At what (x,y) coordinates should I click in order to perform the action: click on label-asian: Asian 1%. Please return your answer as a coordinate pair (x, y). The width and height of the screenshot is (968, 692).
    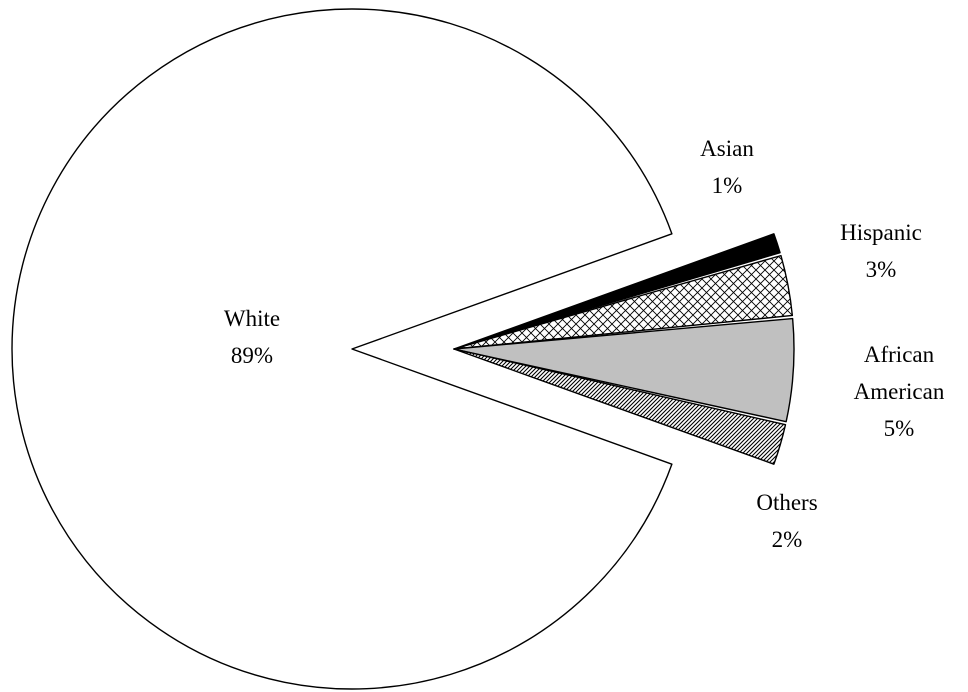
    Looking at the image, I should click on (727, 167).